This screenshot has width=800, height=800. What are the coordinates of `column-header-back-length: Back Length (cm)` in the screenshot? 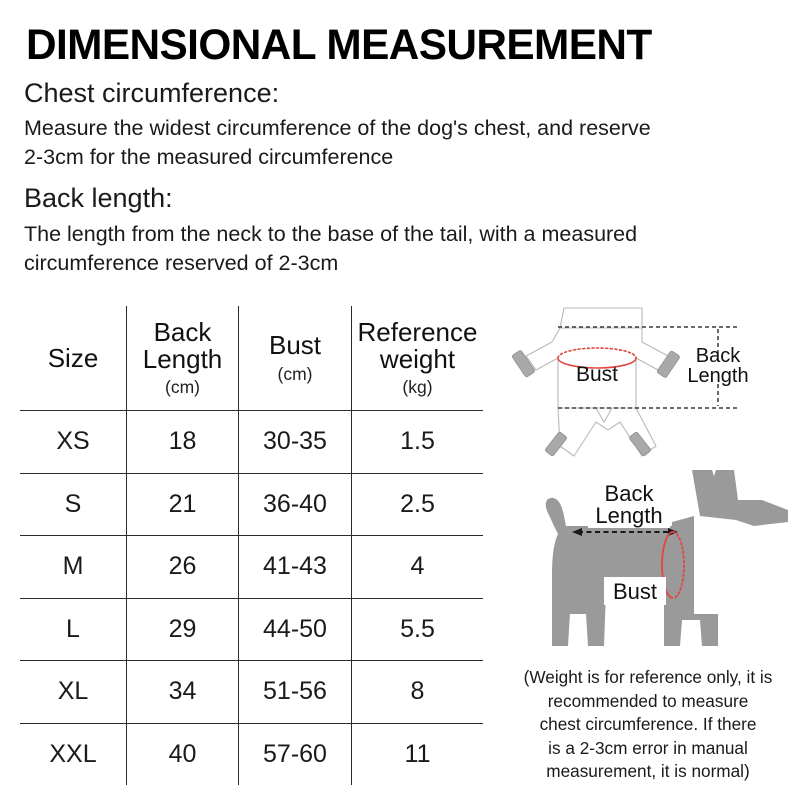 It's located at (182, 358).